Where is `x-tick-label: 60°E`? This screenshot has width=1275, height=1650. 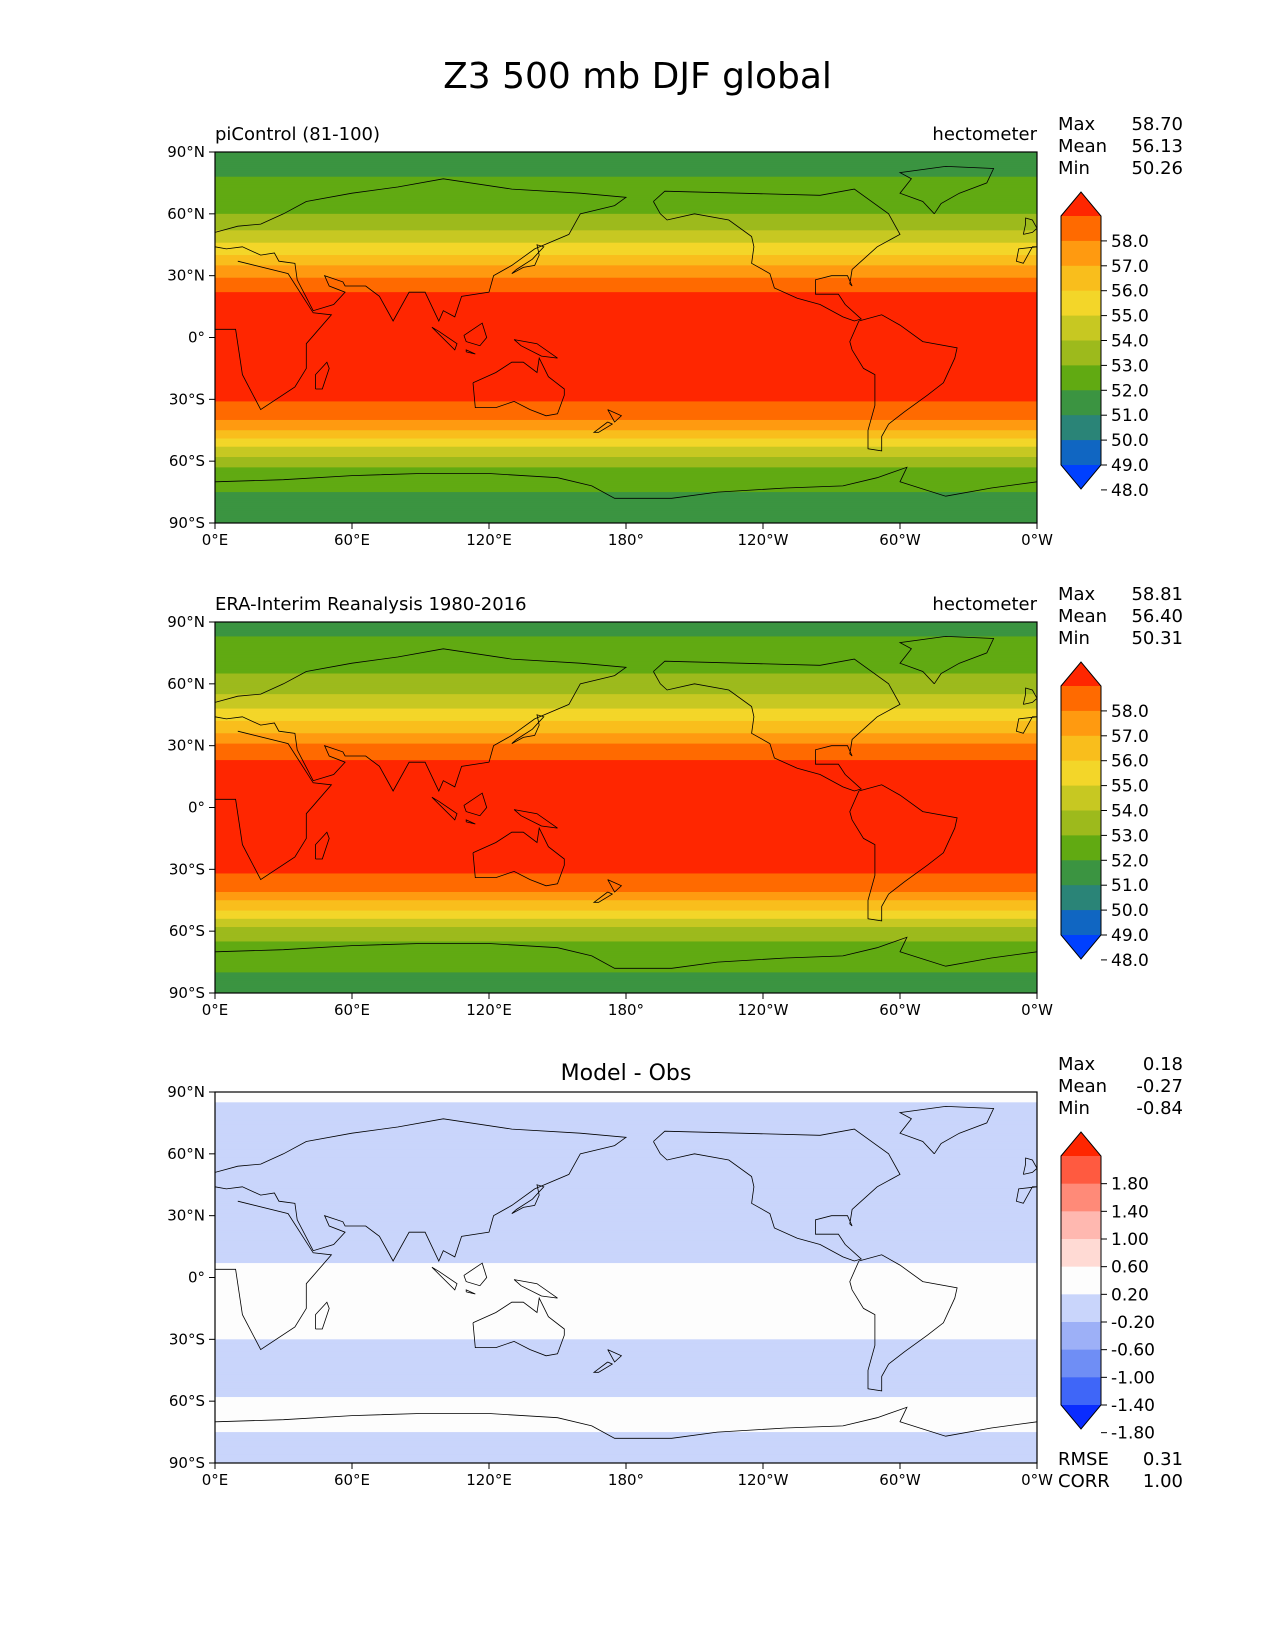
x-tick-label: 60°E is located at coordinates (352, 540).